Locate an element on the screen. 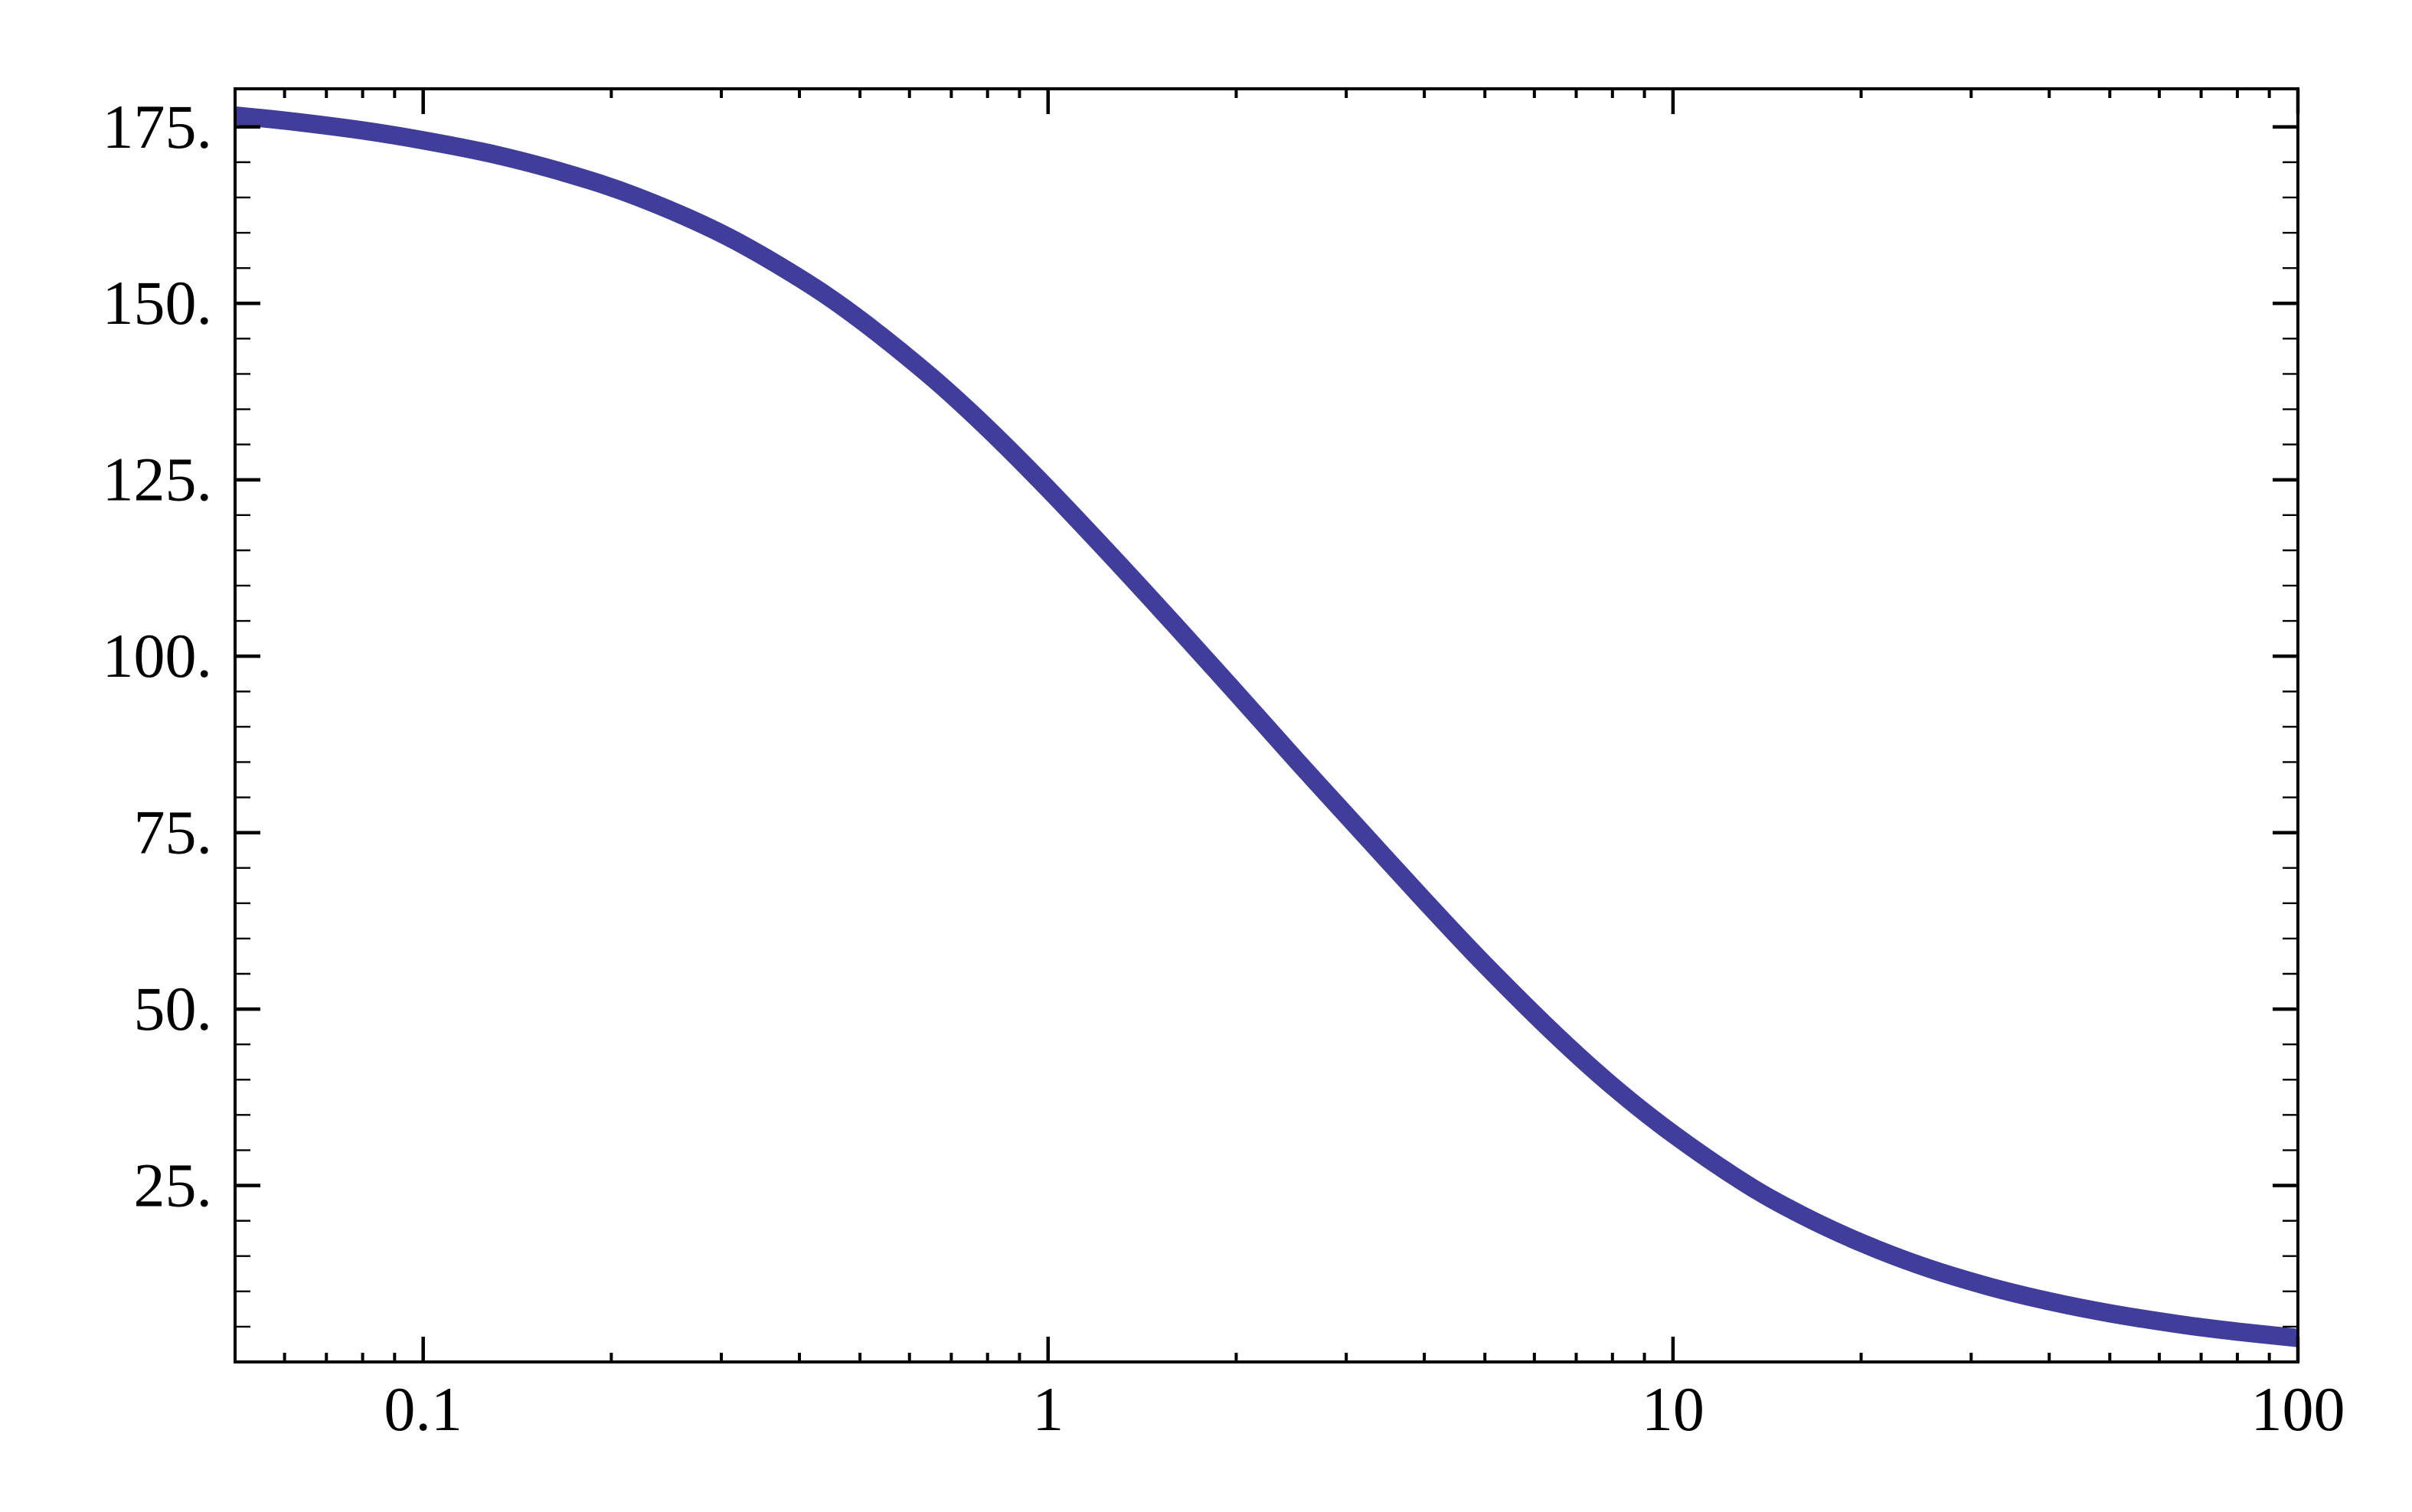 The width and height of the screenshot is (2412, 1512). x-tick-label: 1 is located at coordinates (1048, 1409).